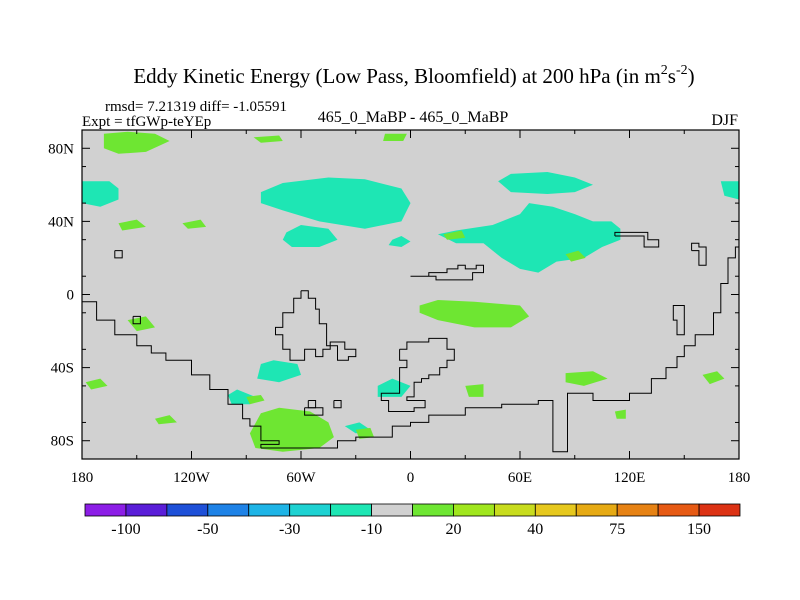 The image size is (800, 600). What do you see at coordinates (371, 529) in the screenshot?
I see `colorbar-label-3: -10` at bounding box center [371, 529].